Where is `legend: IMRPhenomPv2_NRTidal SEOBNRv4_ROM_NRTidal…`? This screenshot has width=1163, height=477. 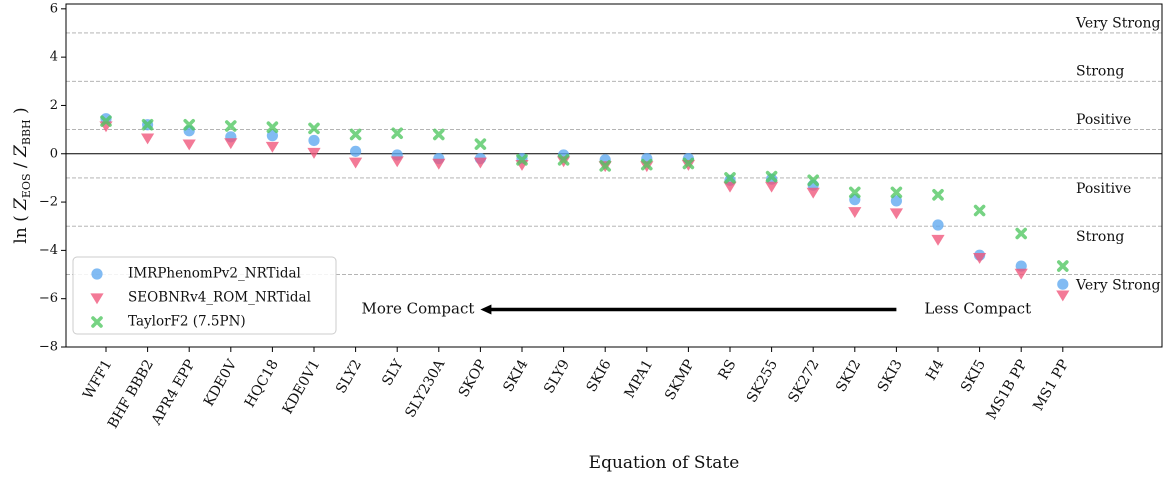
legend: IMRPhenomPv2_NRTidal SEOBNRv4_ROM_NRTidal… is located at coordinates (204, 295).